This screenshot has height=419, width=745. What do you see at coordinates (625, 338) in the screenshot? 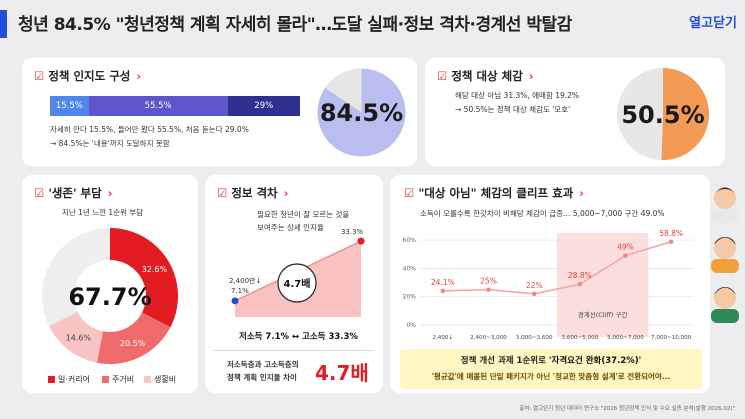
I see `cliff-xtick-label: 5,000~7,000` at bounding box center [625, 338].